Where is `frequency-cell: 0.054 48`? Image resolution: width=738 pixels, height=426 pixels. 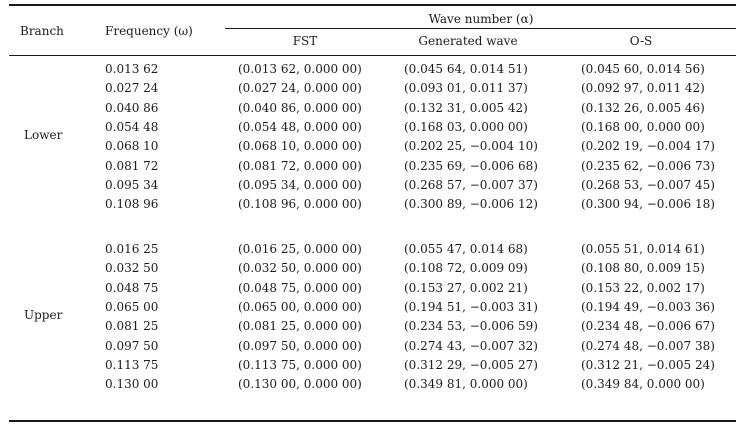 frequency-cell: 0.054 48 is located at coordinates (132, 126).